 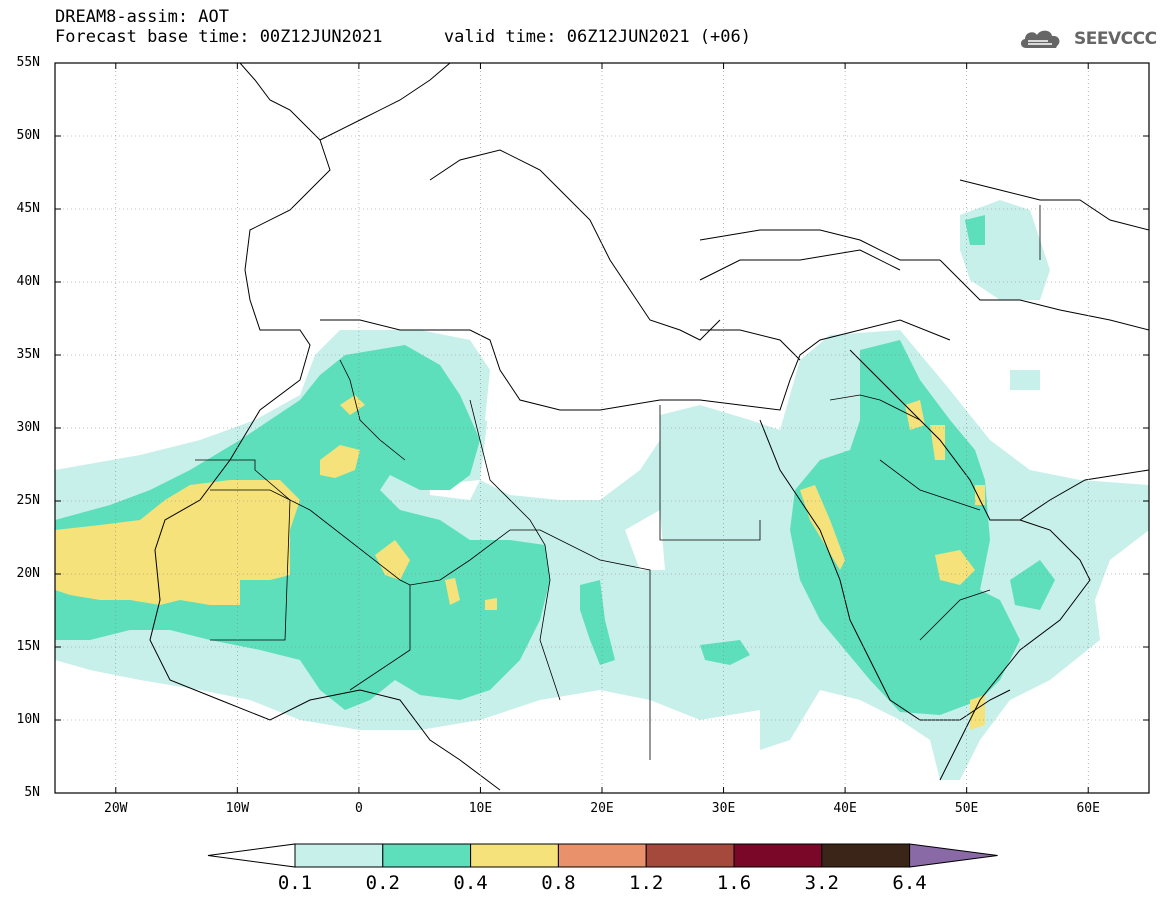 I want to click on lat-label: 45N, so click(x=28, y=208).